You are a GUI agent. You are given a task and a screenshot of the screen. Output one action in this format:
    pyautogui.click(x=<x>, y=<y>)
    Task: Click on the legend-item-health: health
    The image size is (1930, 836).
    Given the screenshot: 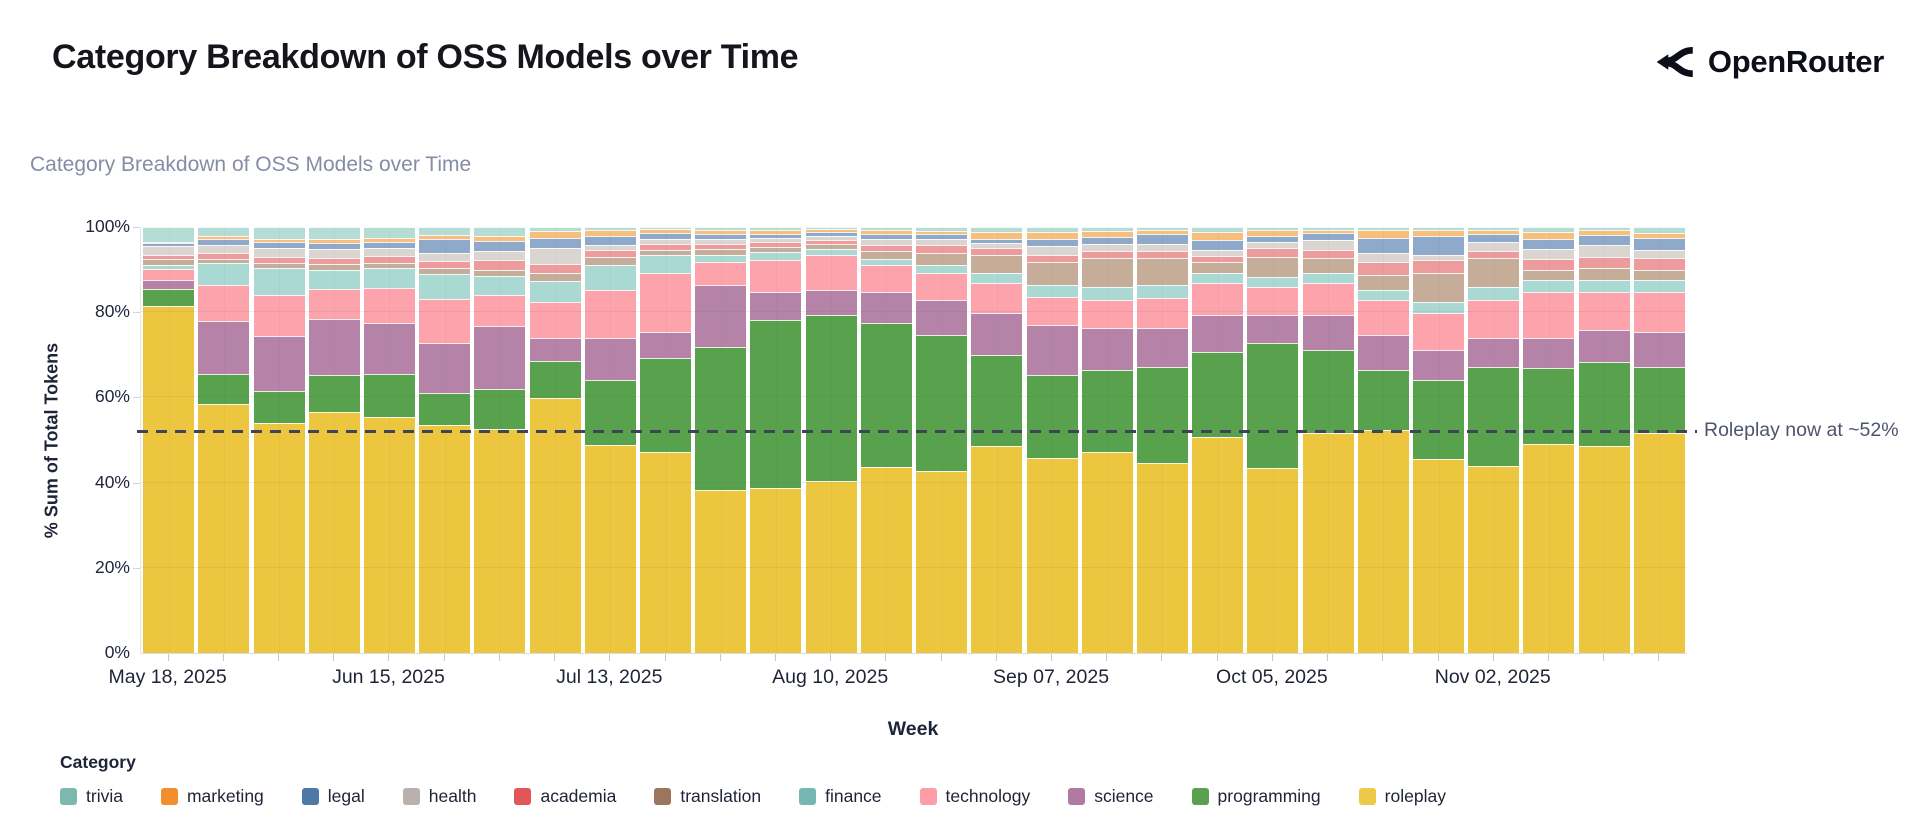 What is the action you would take?
    pyautogui.click(x=439, y=796)
    